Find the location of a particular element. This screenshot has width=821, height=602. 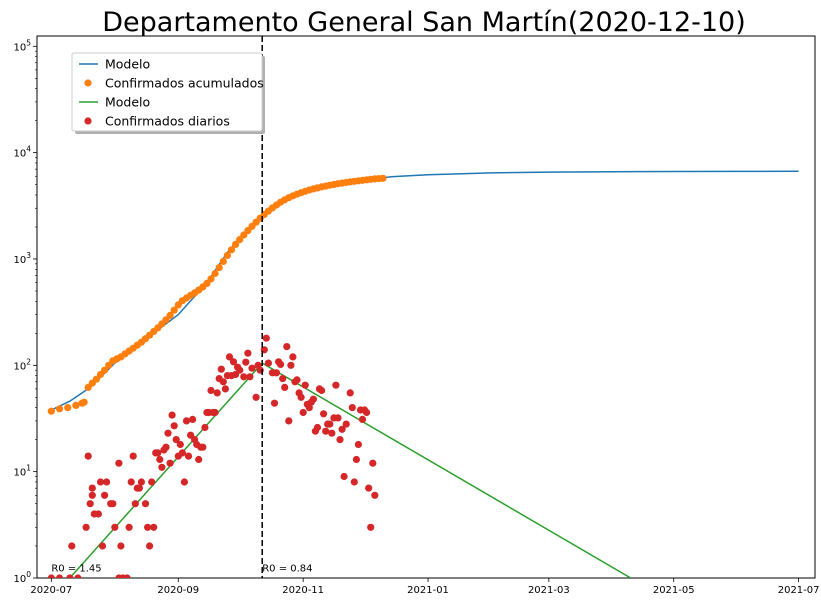

legend-label: Confirmados diarios is located at coordinates (167, 121).